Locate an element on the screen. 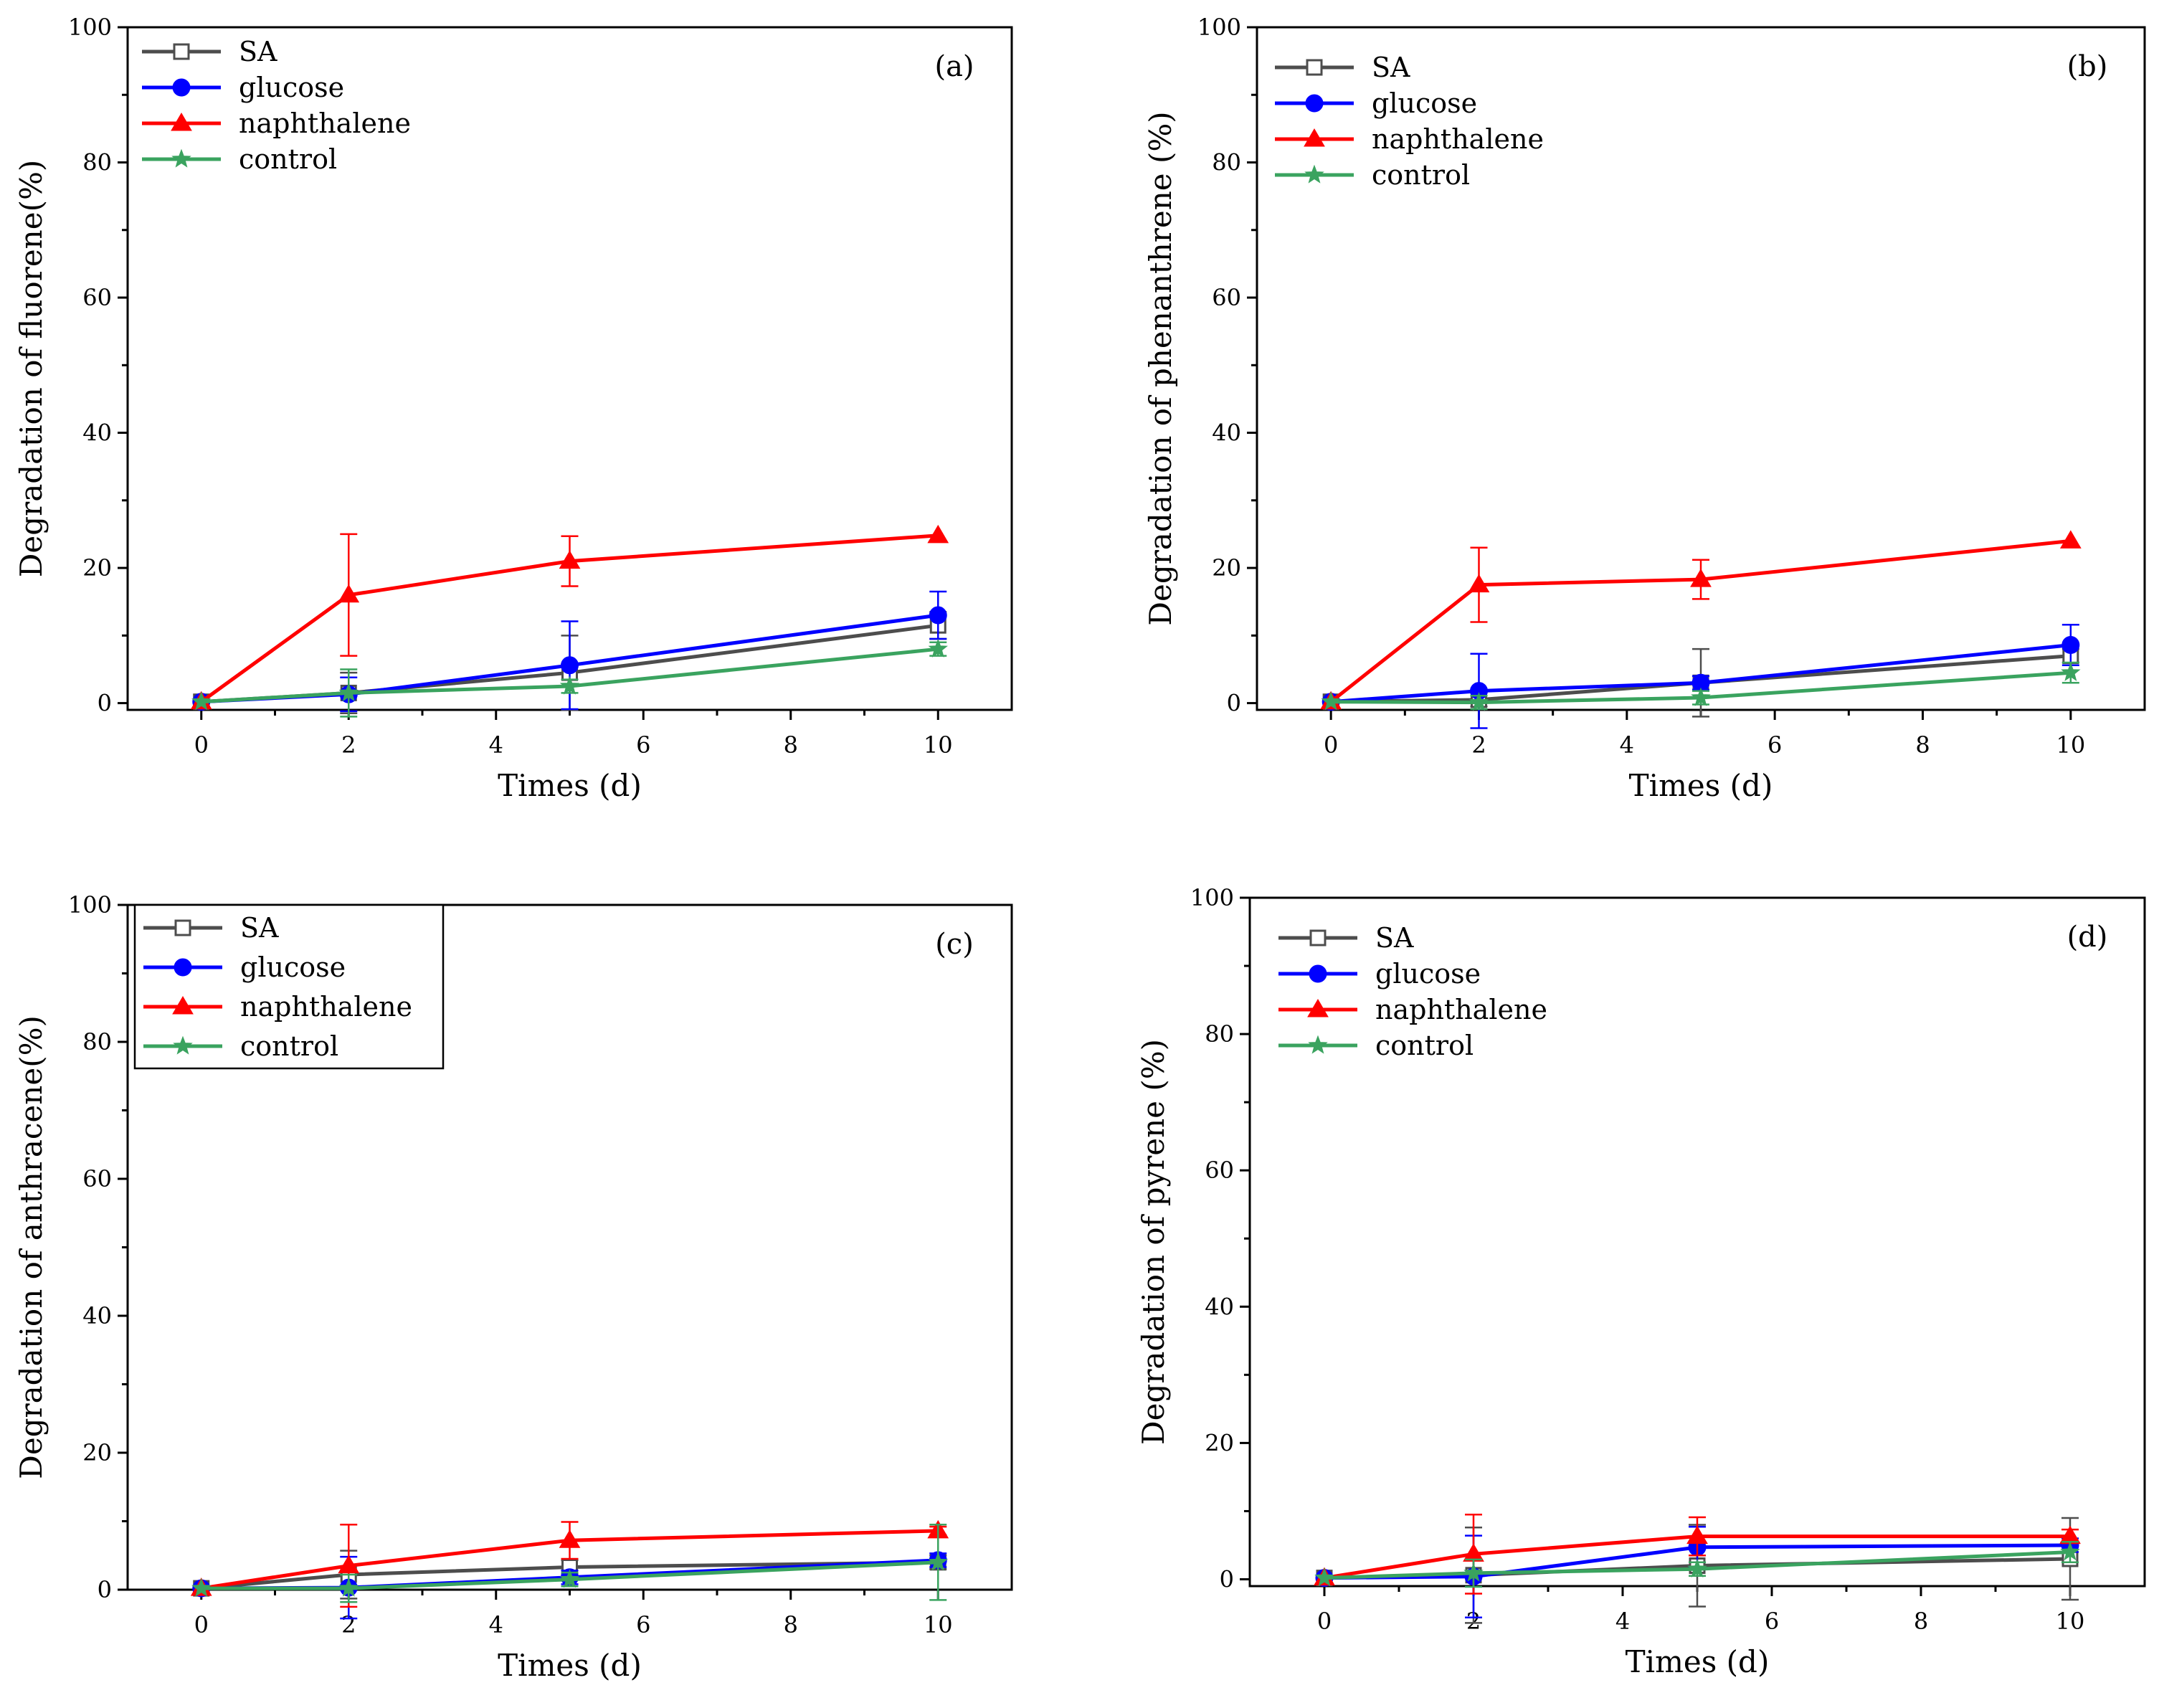  panel-label: (c) is located at coordinates (954, 944).